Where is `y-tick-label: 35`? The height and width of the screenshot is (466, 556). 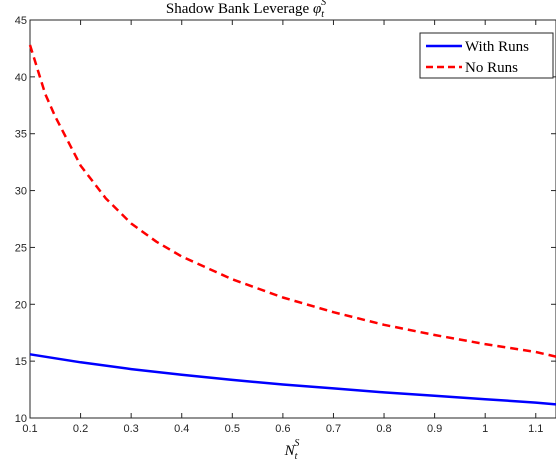 y-tick-label: 35 is located at coordinates (21, 135).